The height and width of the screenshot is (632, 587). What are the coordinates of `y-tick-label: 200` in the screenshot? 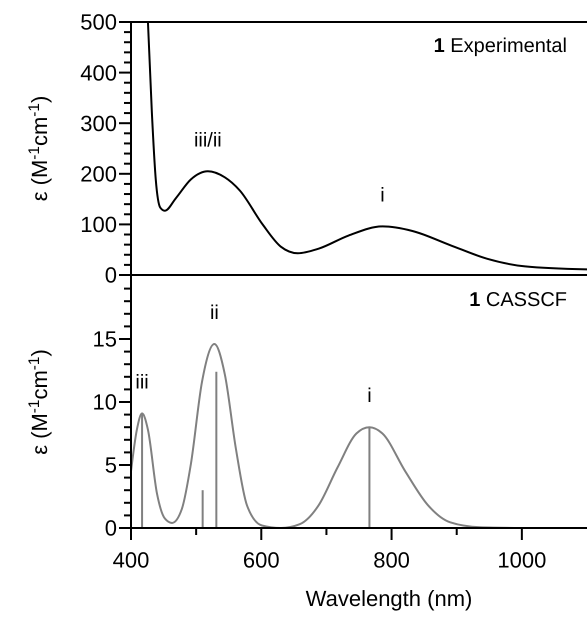 It's located at (98, 174).